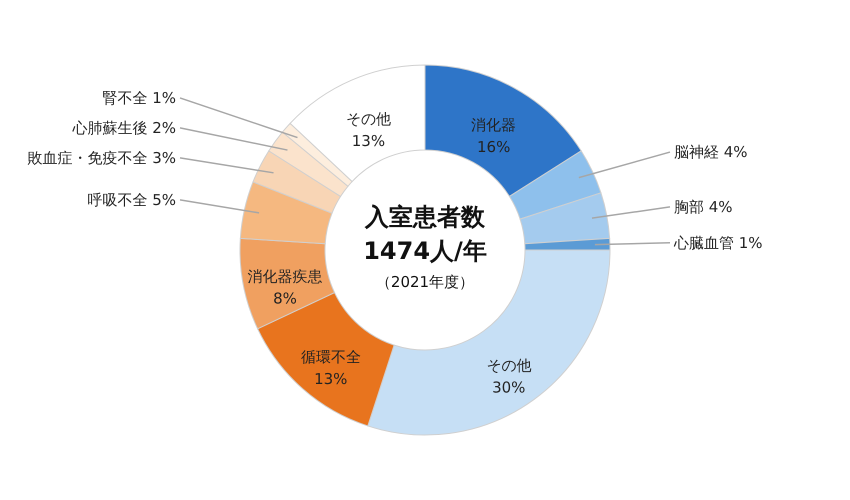  I want to click on slice-label: 敗血症・免疫不全 3%, so click(101, 157).